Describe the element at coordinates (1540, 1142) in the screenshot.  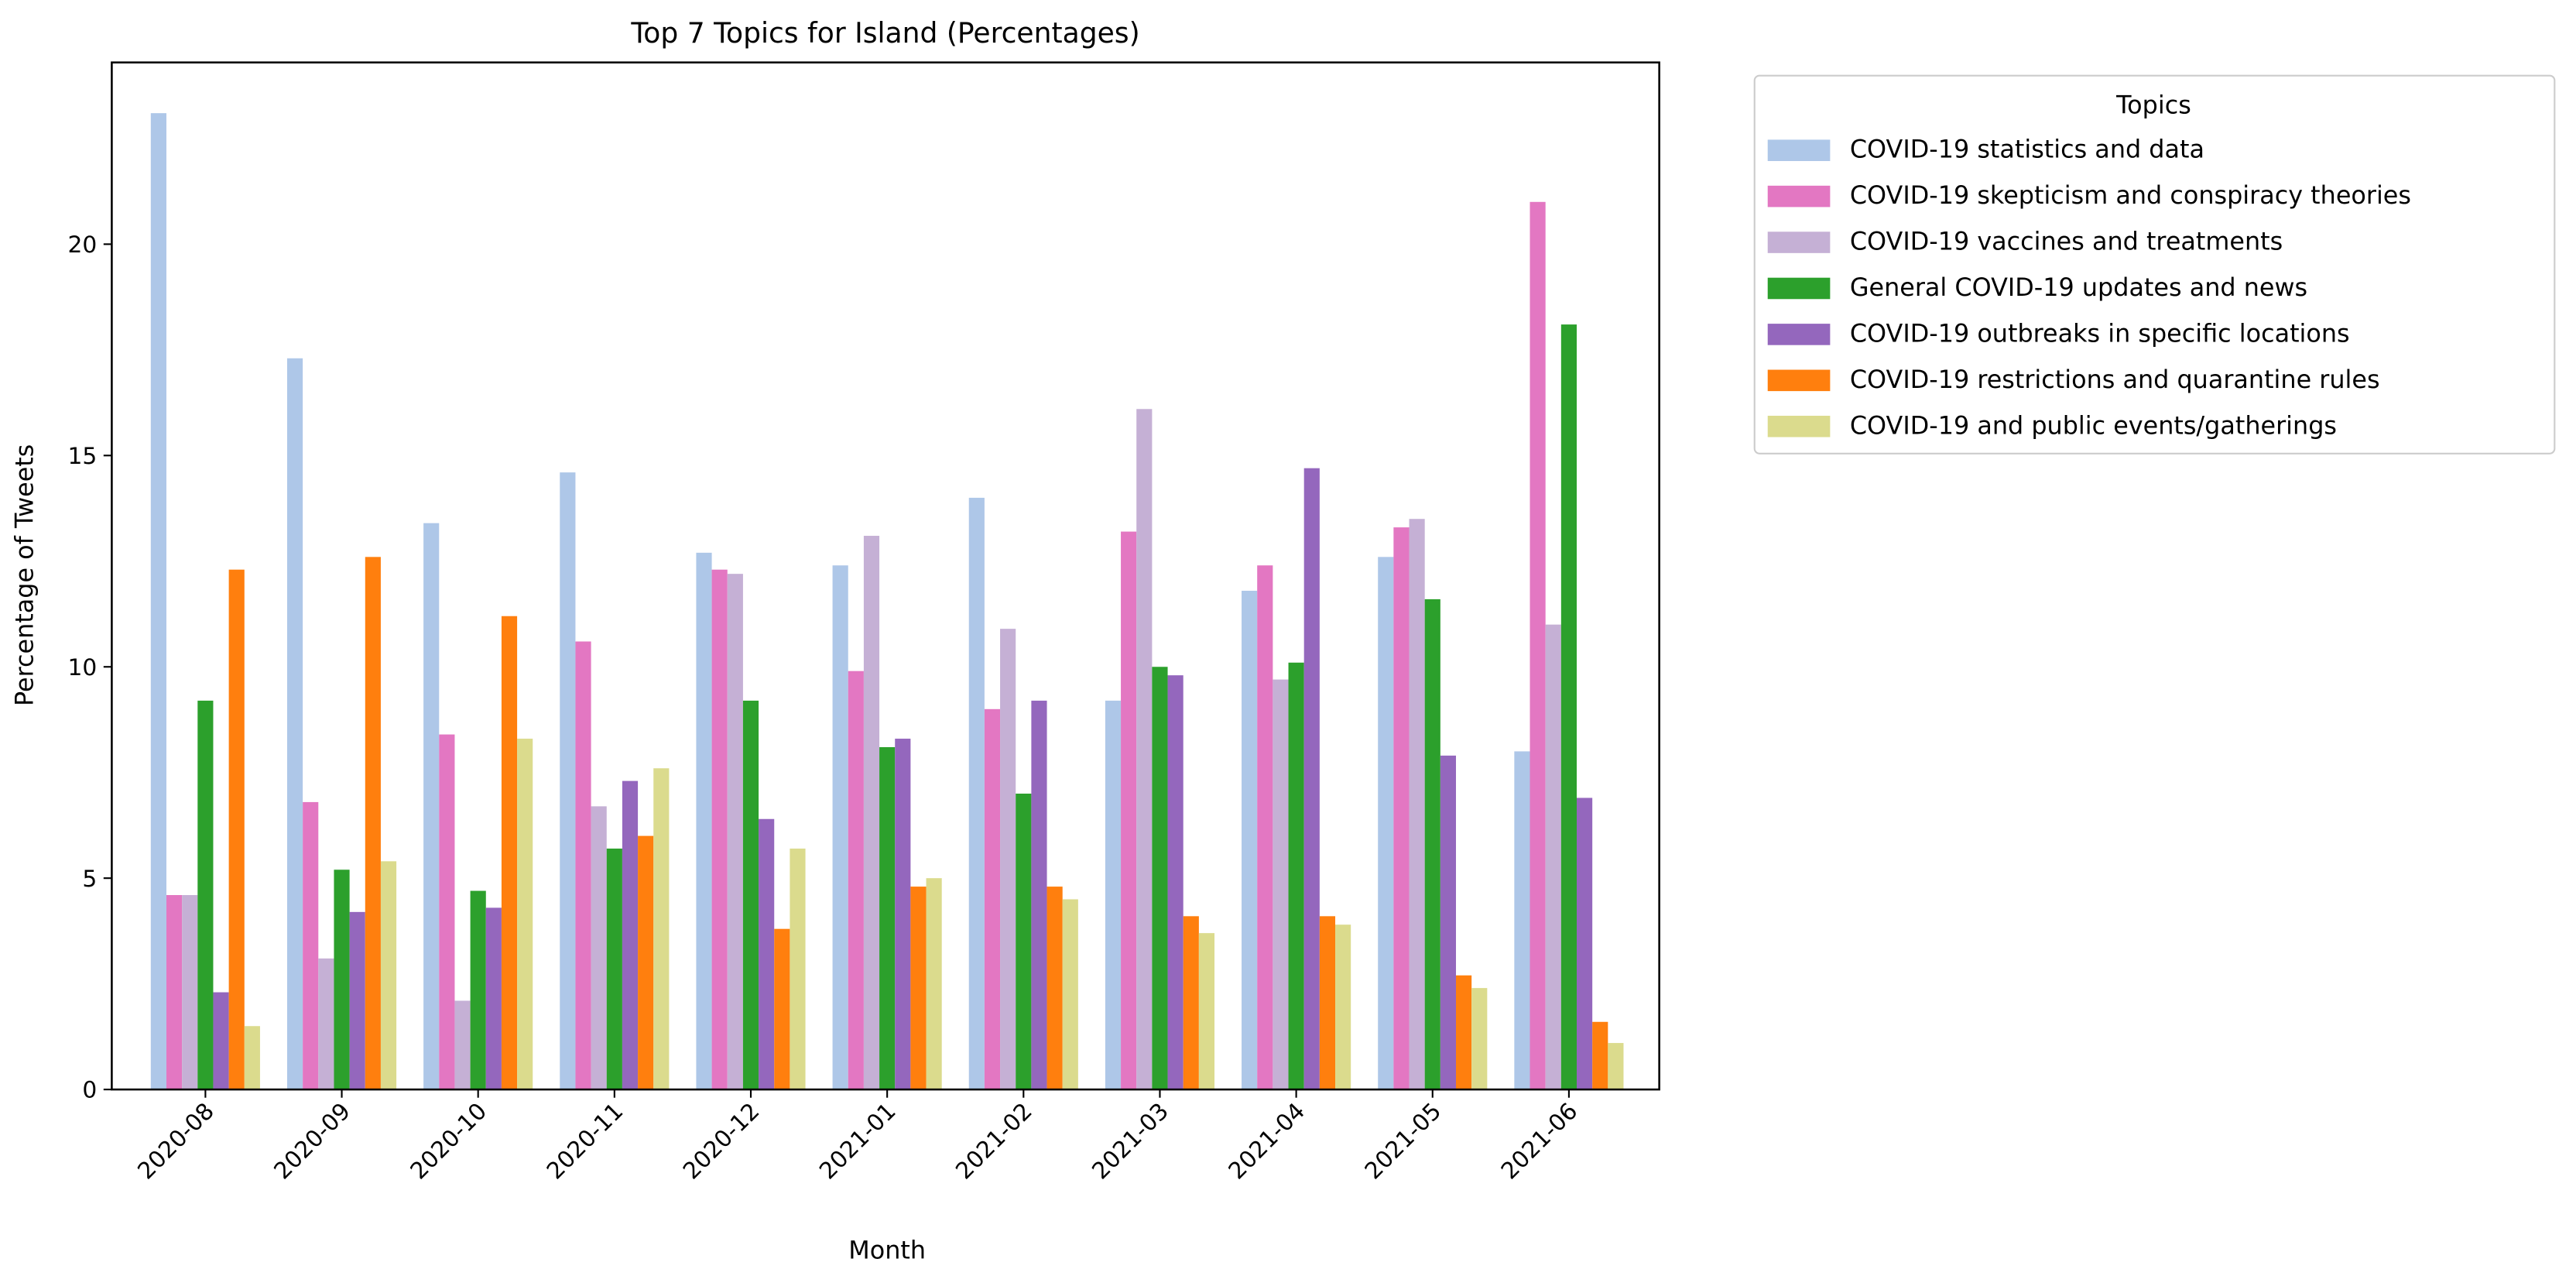
I see `x-tick-label: 2021-06` at that location.